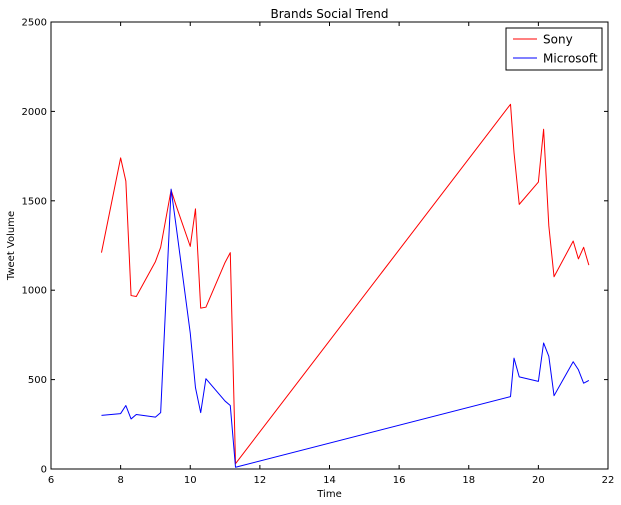 The image size is (621, 505). Describe the element at coordinates (11, 246) in the screenshot. I see `y-axis-label: Tweet Volume` at that location.